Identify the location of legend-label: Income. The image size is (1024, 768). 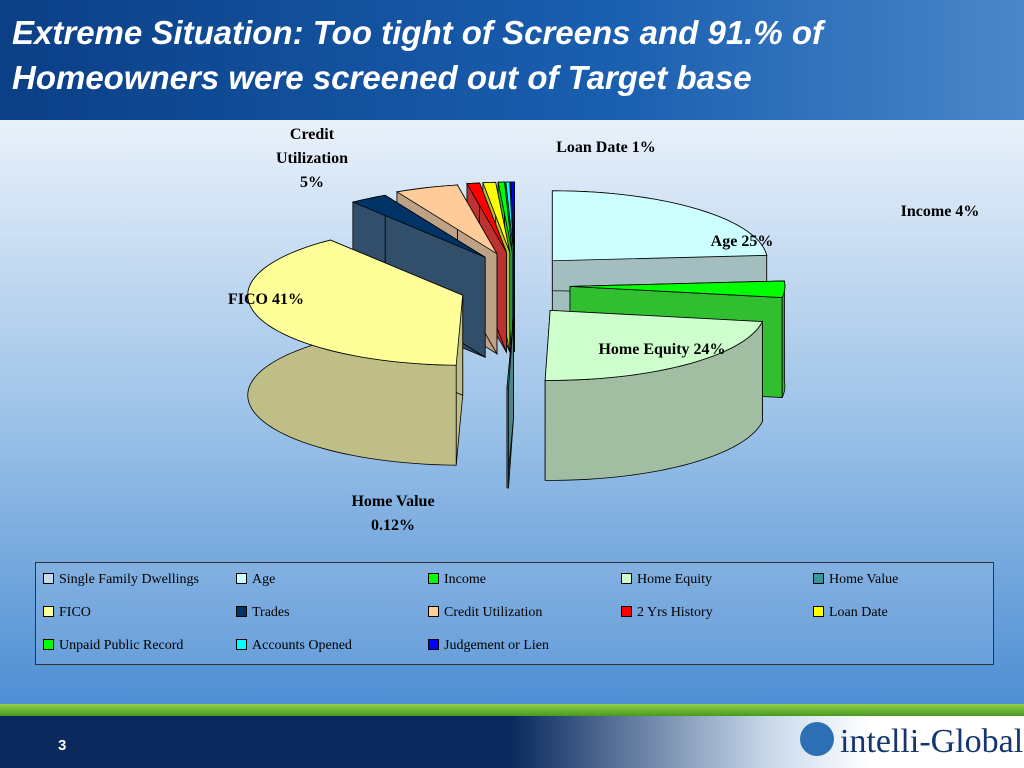
(465, 579).